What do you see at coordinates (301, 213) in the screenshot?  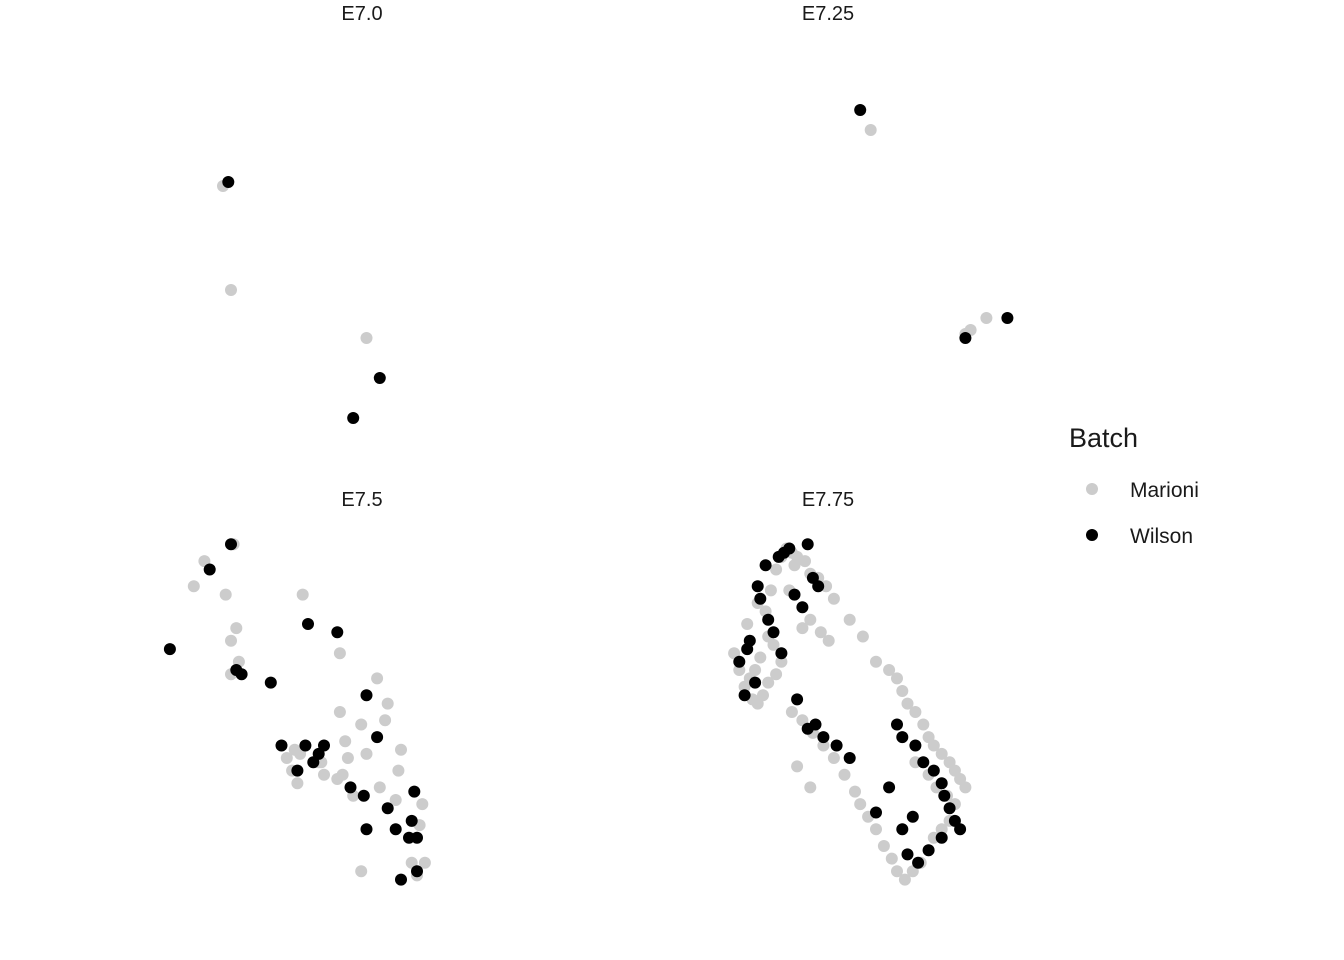 I see `facet-panel: E7.0` at bounding box center [301, 213].